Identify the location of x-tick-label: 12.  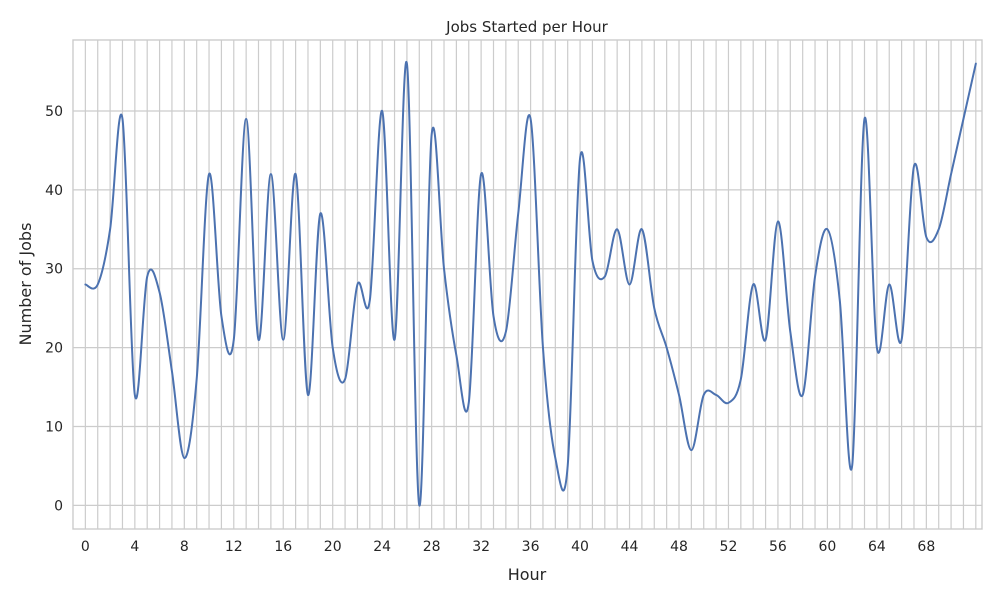
(234, 547).